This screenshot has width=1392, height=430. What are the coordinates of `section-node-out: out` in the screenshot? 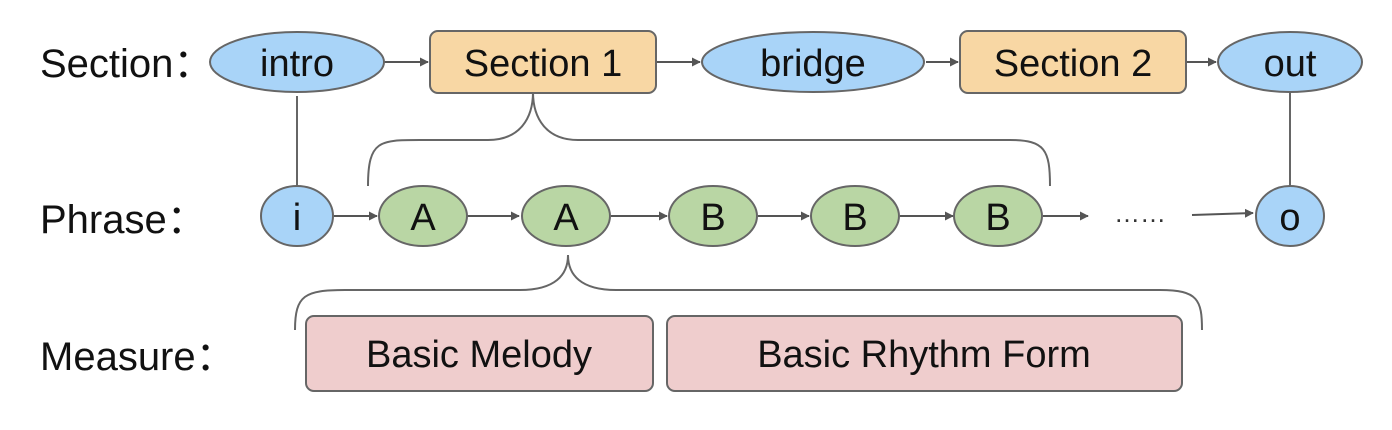 It's located at (1290, 62).